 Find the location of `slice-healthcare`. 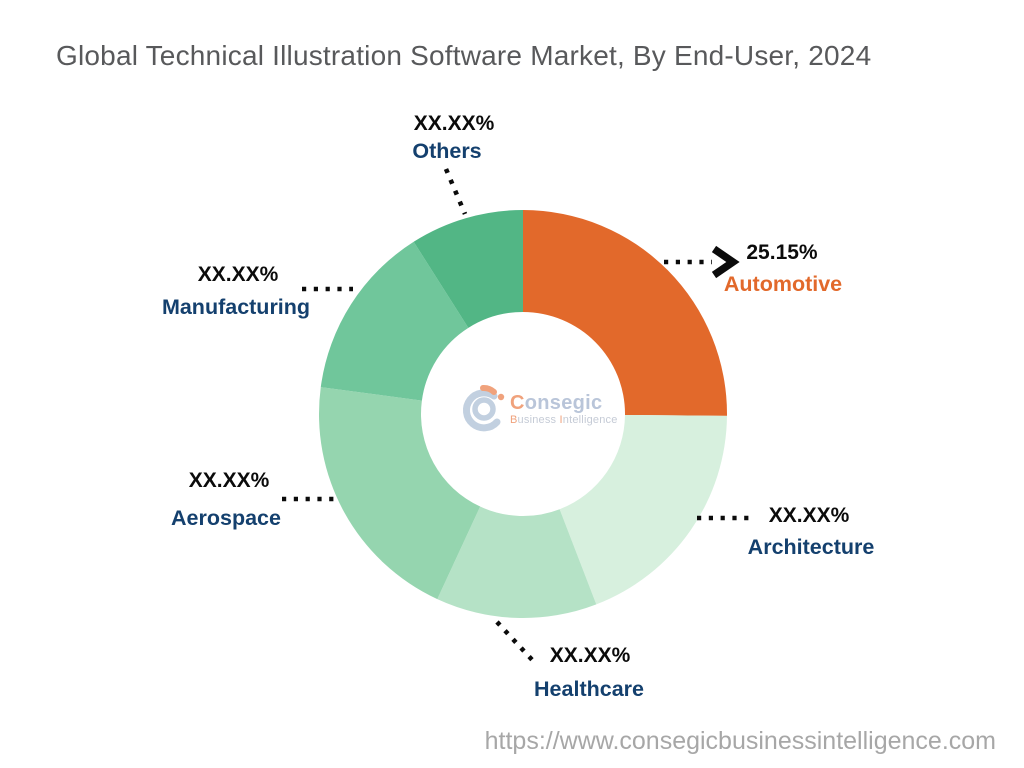

slice-healthcare is located at coordinates (517, 562).